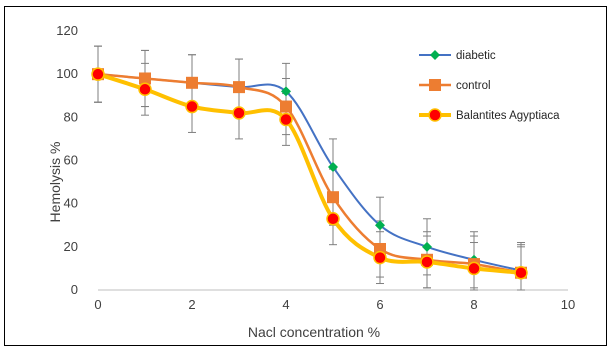 The width and height of the screenshot is (611, 349). I want to click on y-axis-title: Hemolysis %, so click(55, 182).